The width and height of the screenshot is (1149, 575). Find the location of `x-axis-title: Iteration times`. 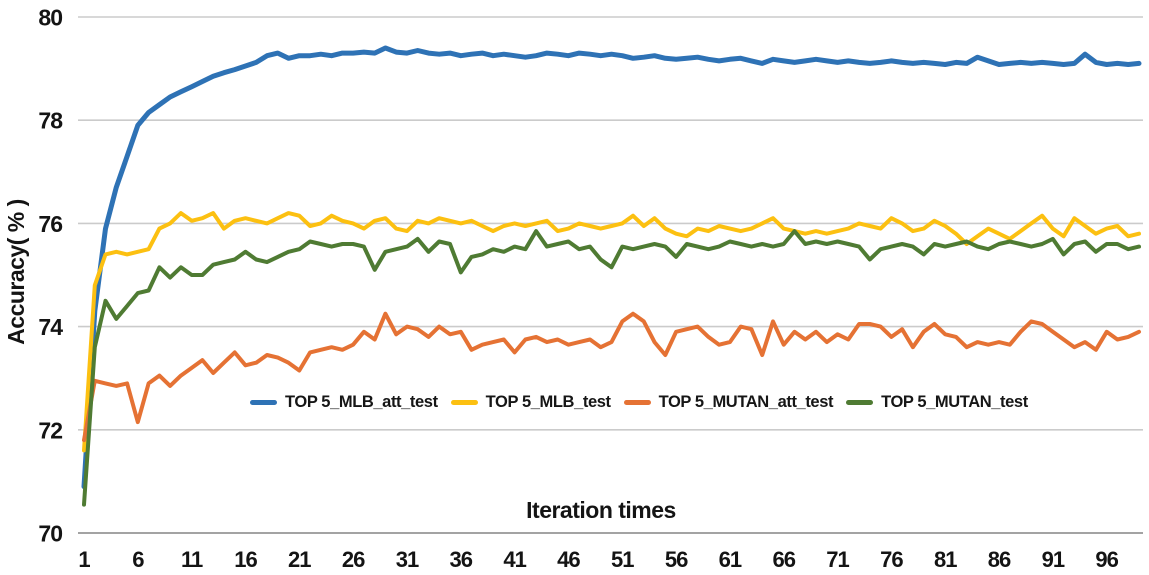

x-axis-title: Iteration times is located at coordinates (601, 510).